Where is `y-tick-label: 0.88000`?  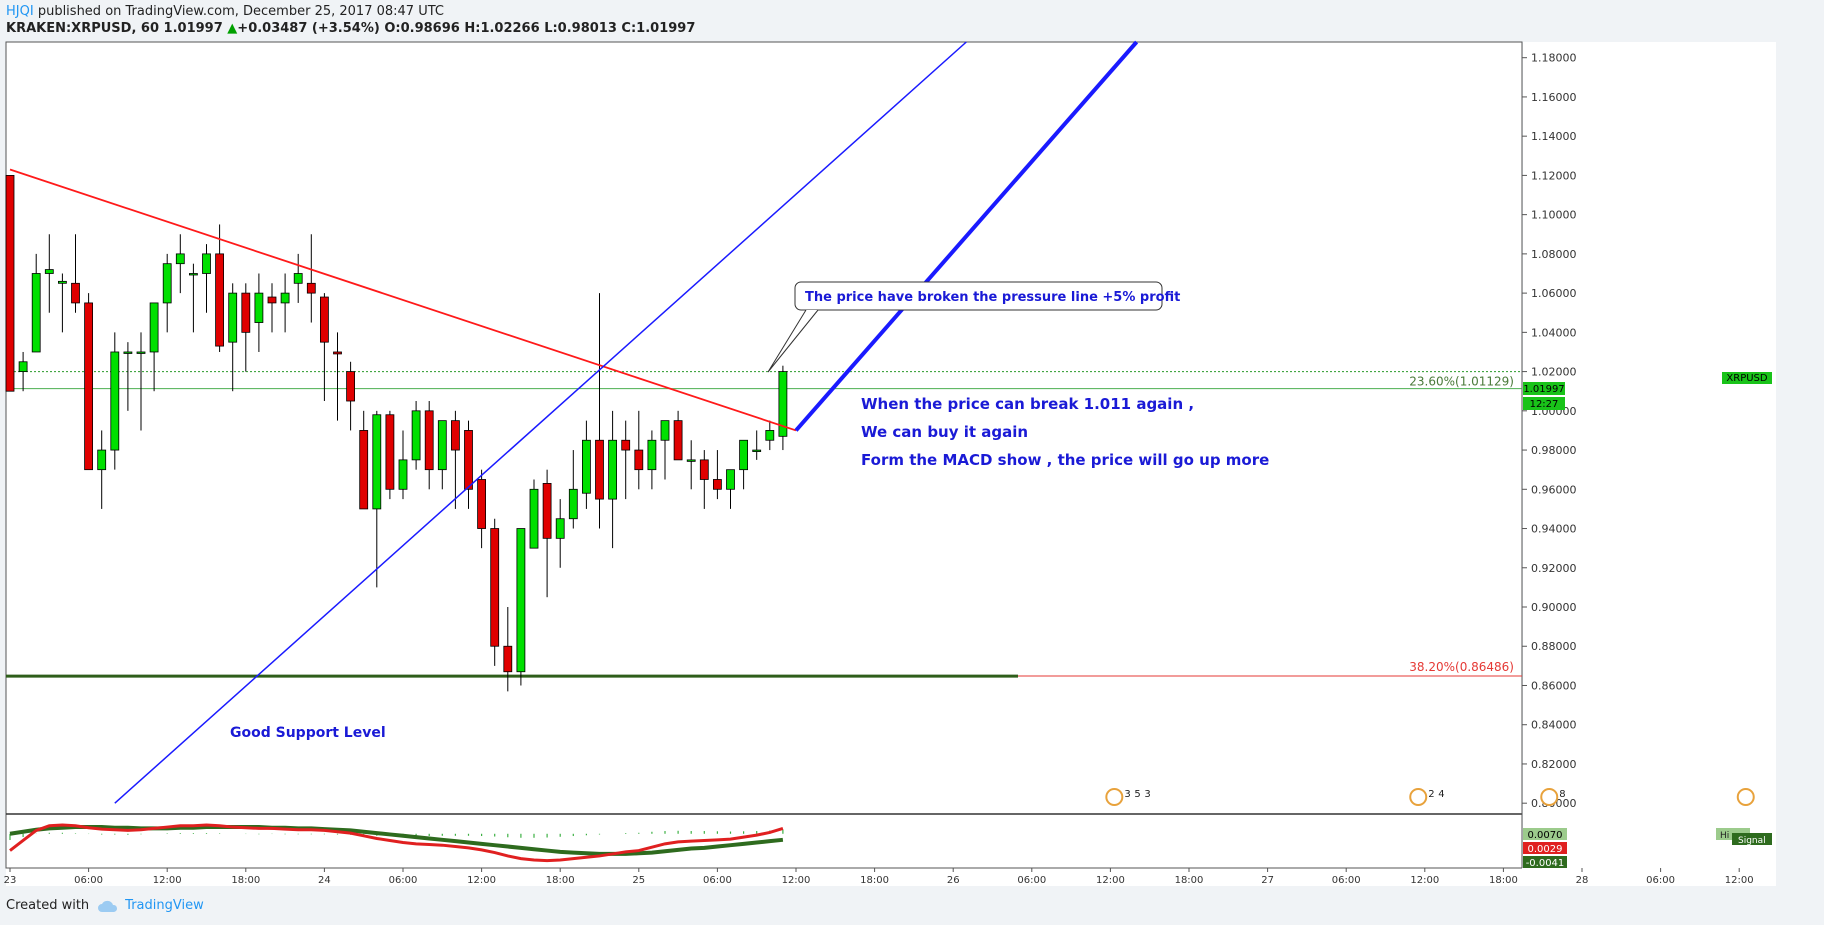 y-tick-label: 0.88000 is located at coordinates (1554, 646).